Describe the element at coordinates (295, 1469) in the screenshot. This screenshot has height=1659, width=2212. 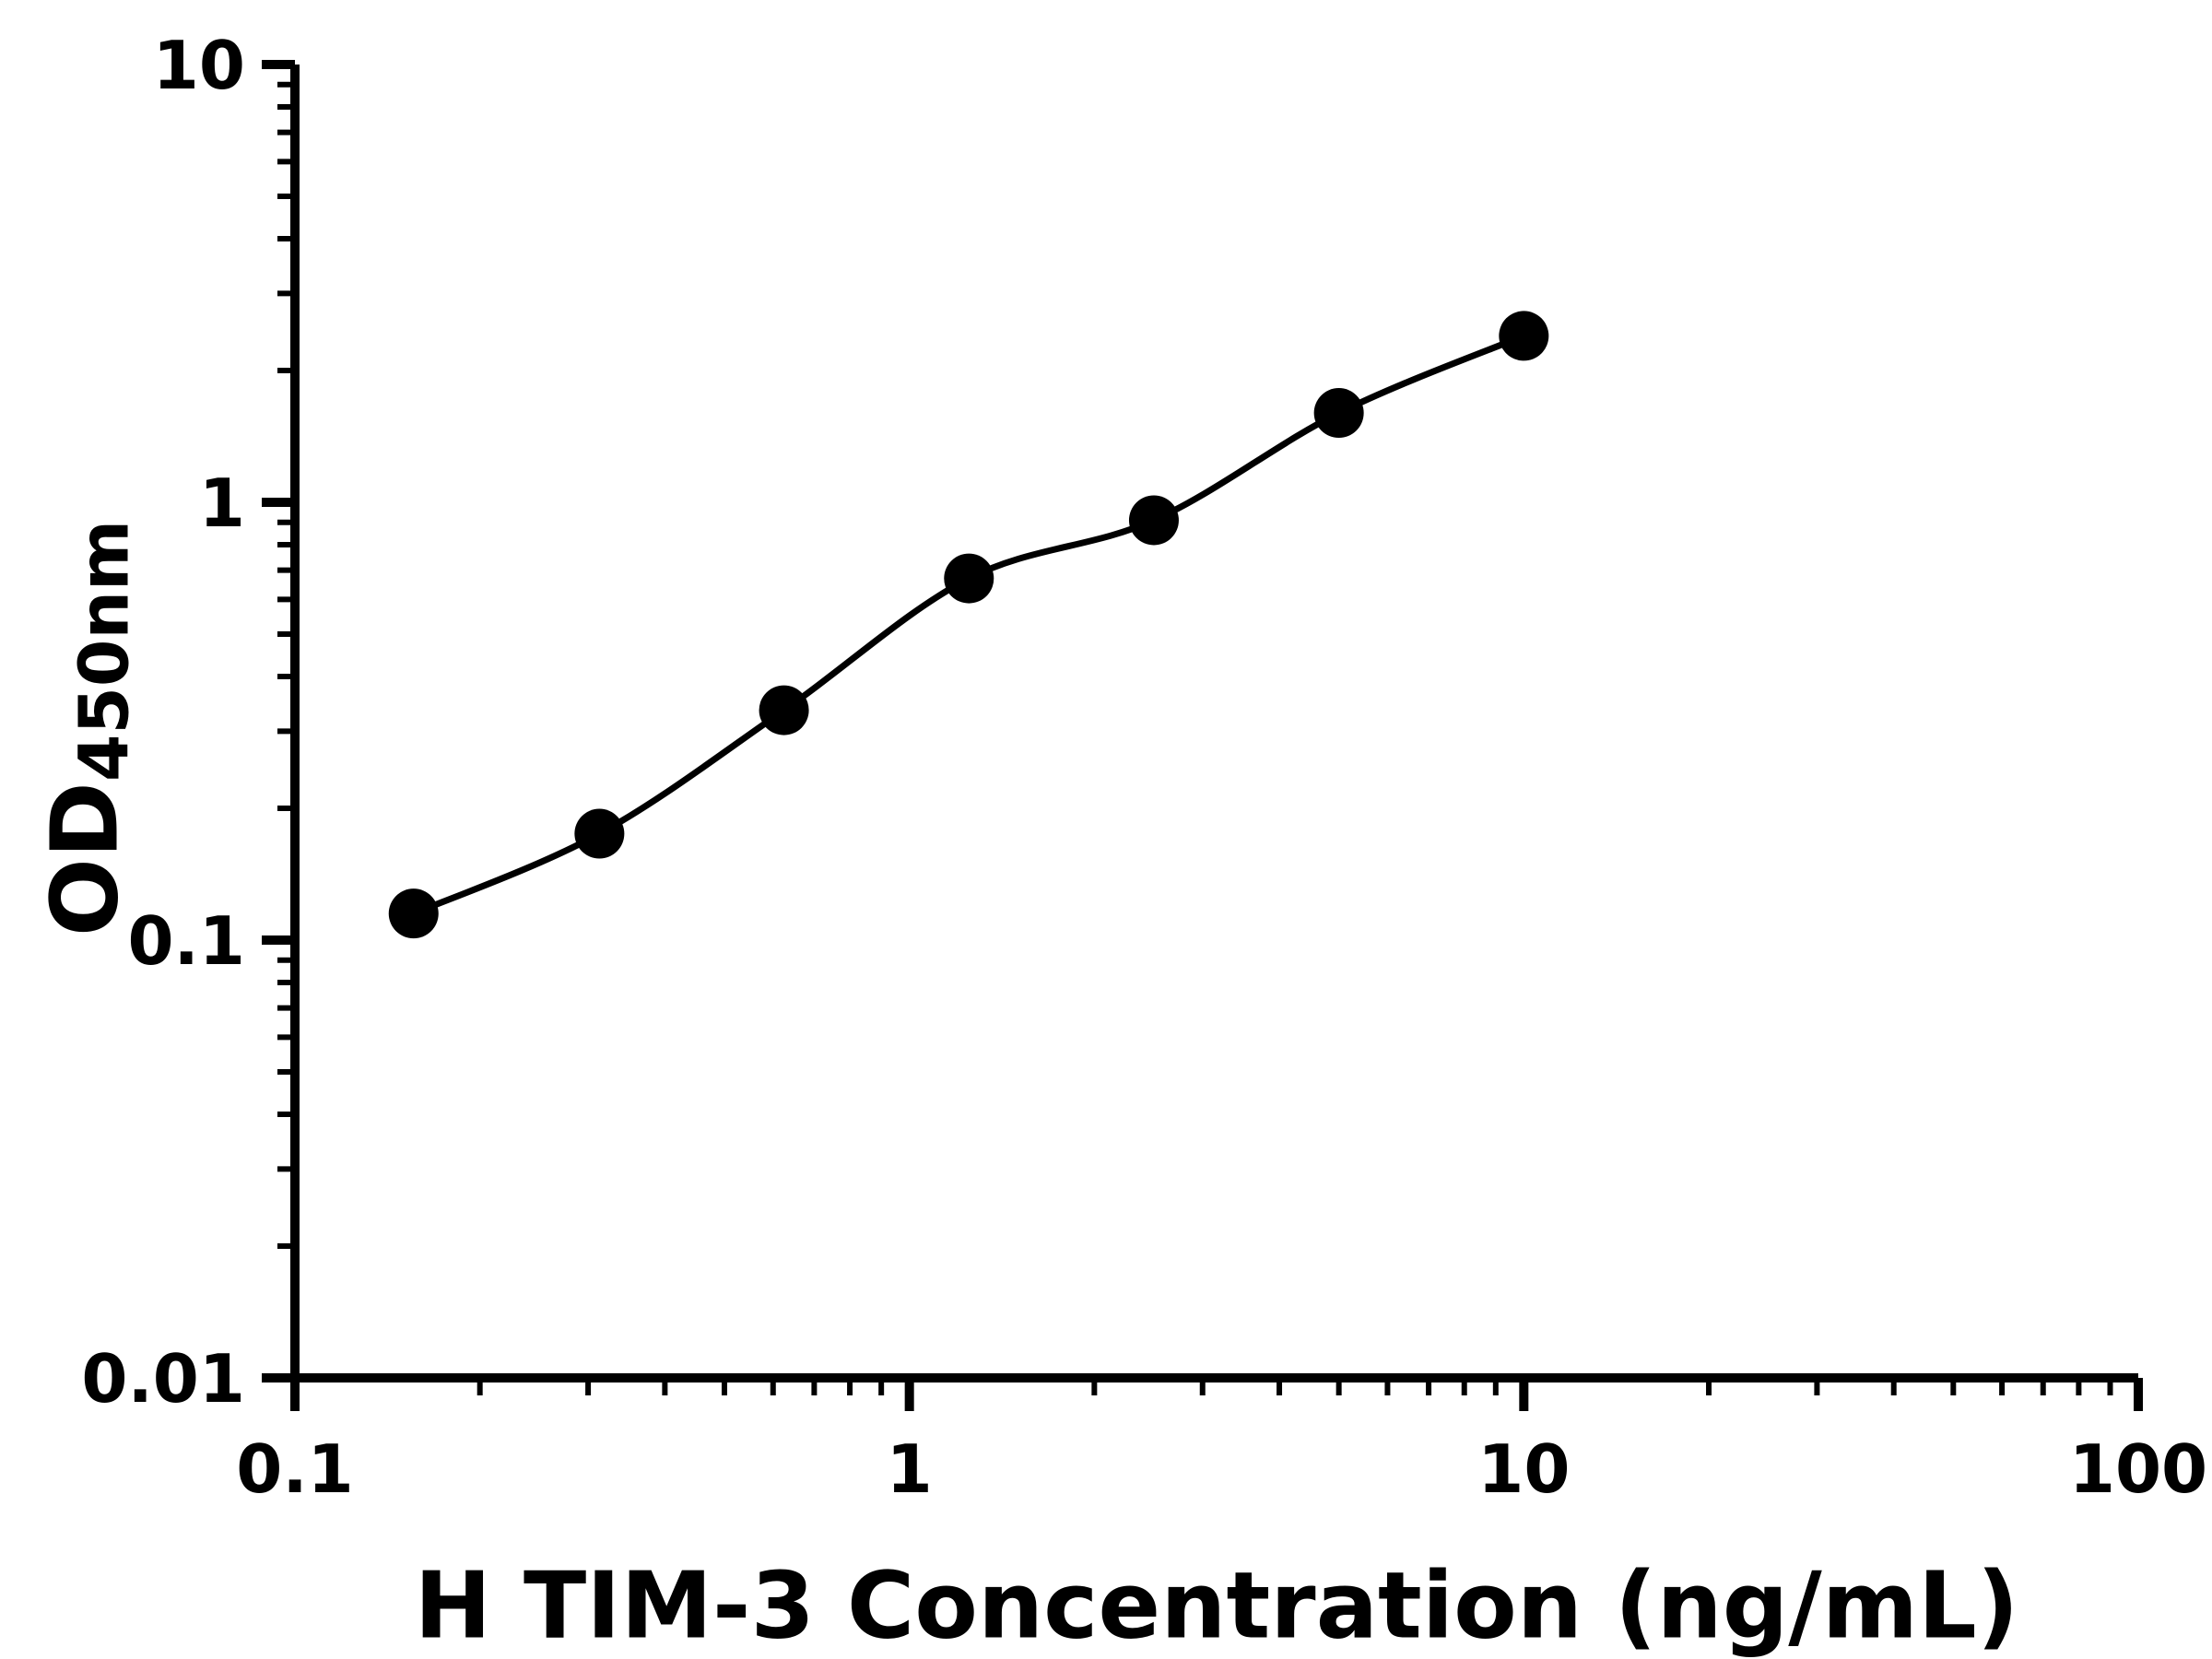
I see `x-tick-label: 0.1` at that location.